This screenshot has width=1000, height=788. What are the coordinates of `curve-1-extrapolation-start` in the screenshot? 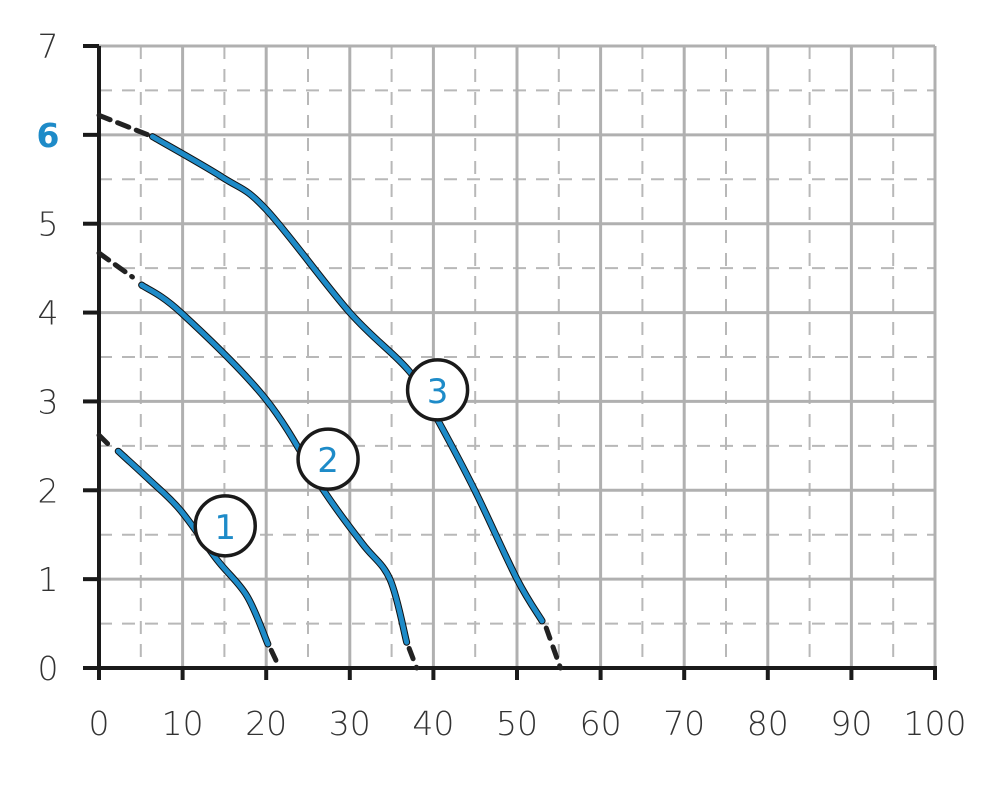 It's located at (104, 440).